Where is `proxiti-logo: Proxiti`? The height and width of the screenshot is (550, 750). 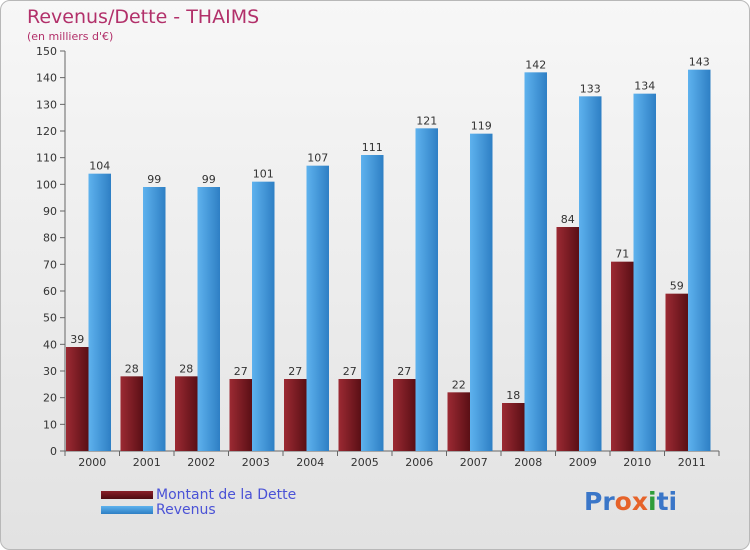 proxiti-logo: Proxiti is located at coordinates (630, 501).